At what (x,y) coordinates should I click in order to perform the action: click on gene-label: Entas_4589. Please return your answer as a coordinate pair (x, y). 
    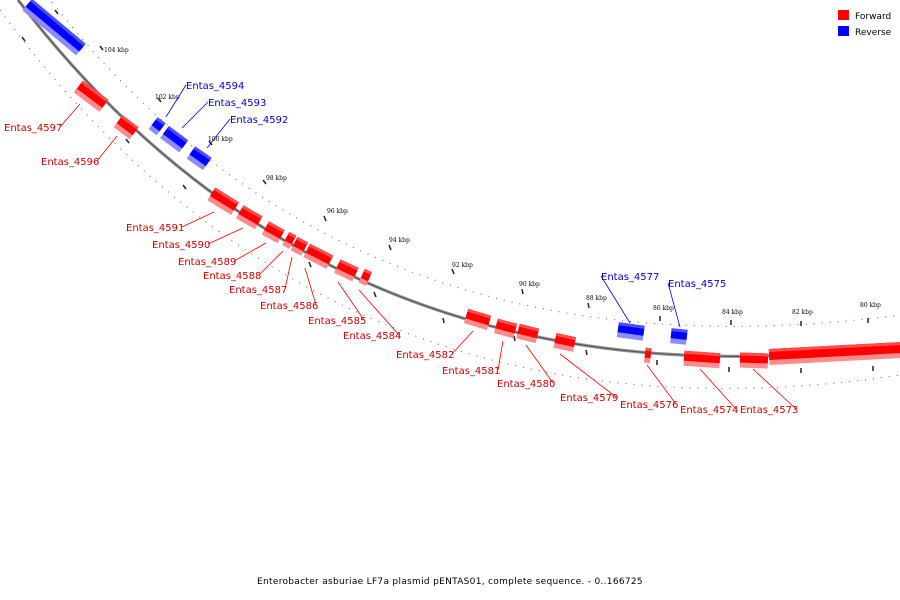
    Looking at the image, I should click on (207, 262).